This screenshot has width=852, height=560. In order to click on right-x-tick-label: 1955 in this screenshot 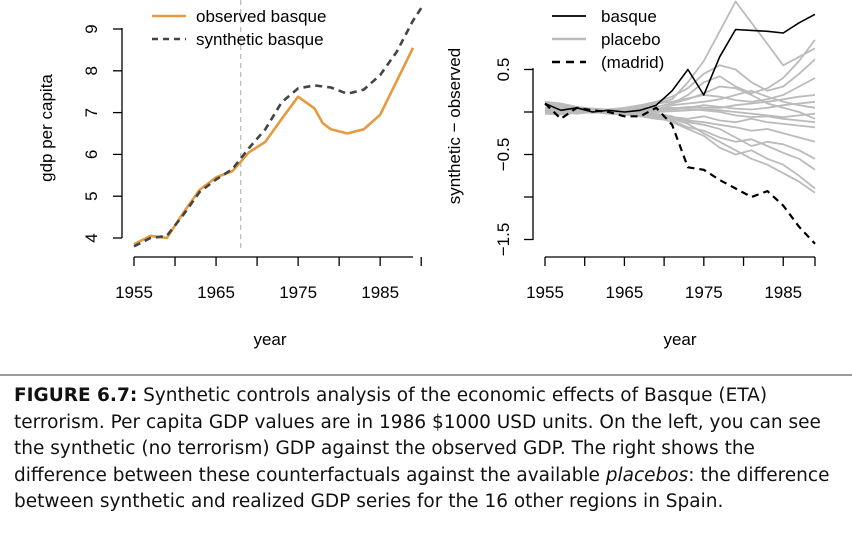, I will do `click(545, 292)`.